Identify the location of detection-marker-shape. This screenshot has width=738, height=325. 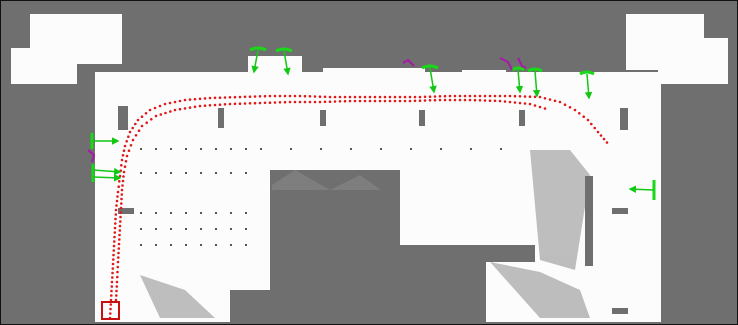
(258, 49).